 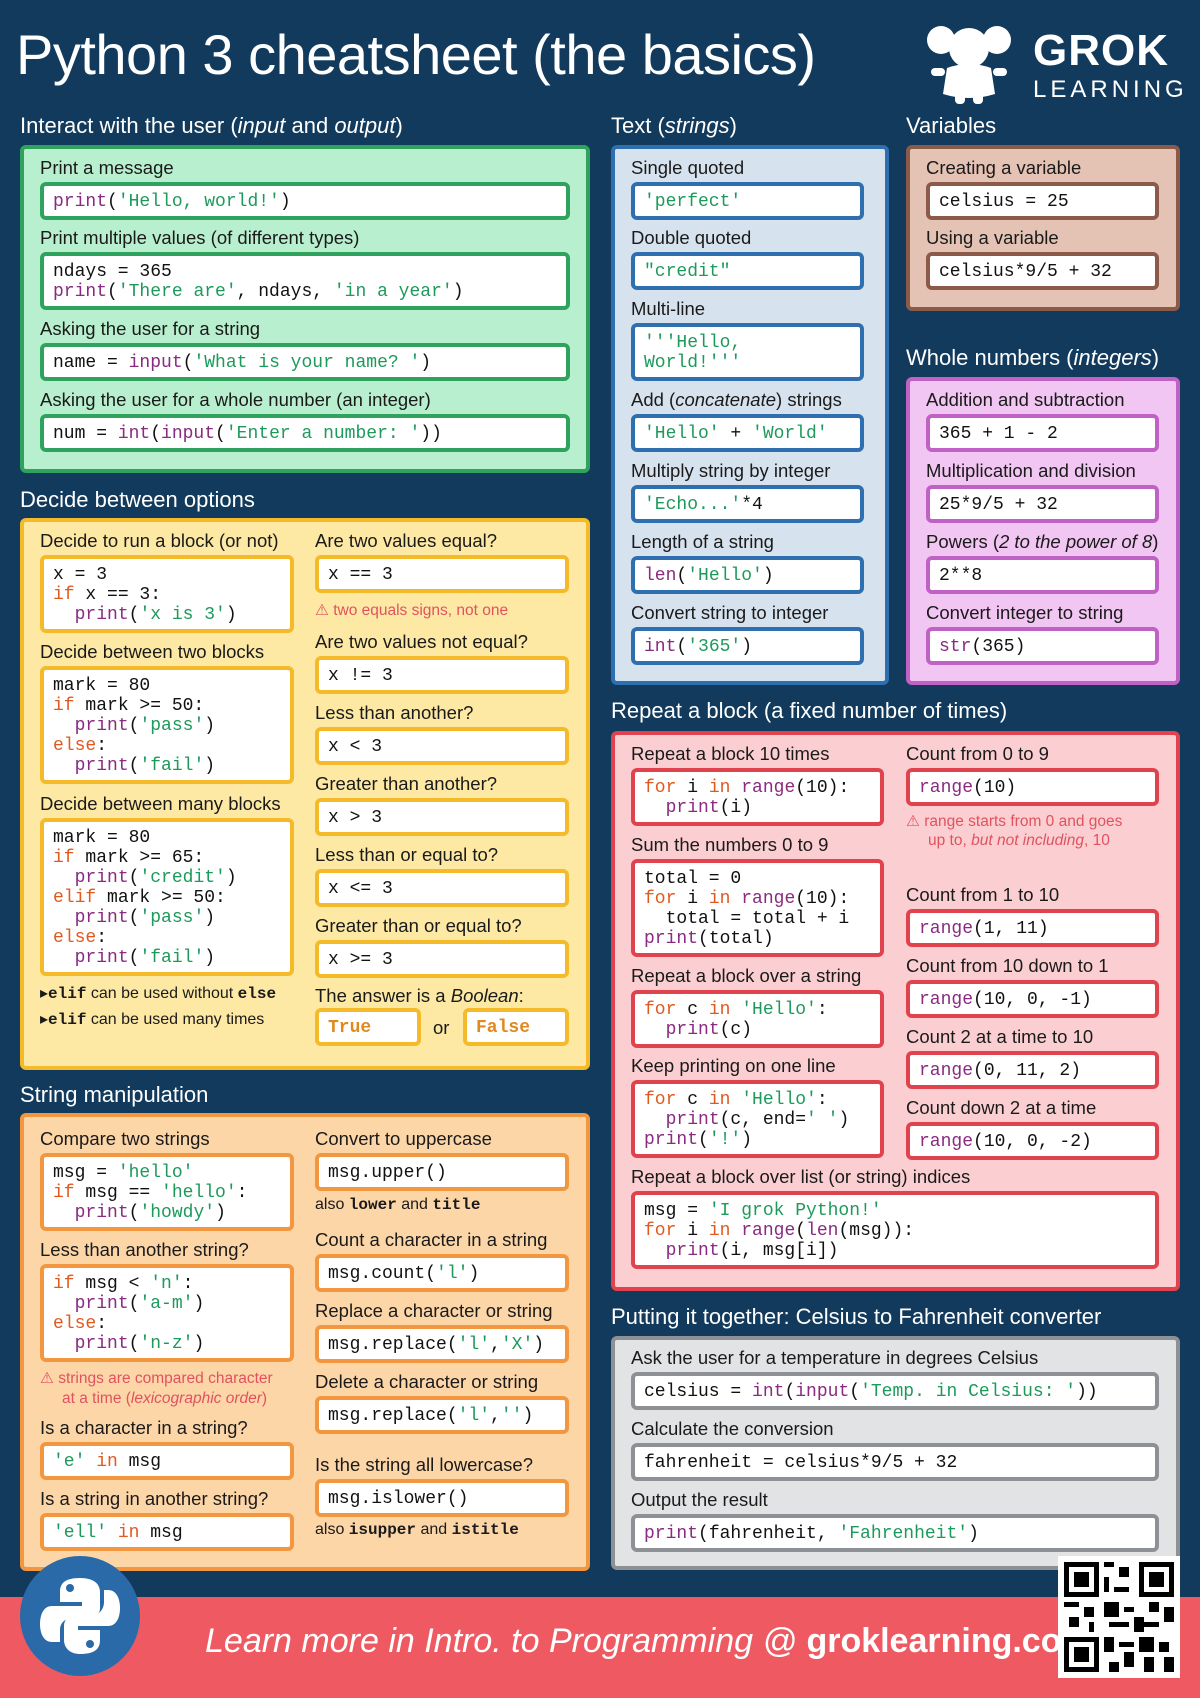 What do you see at coordinates (1032, 928) in the screenshot?
I see `code-count-1-10: range(1, 11)` at bounding box center [1032, 928].